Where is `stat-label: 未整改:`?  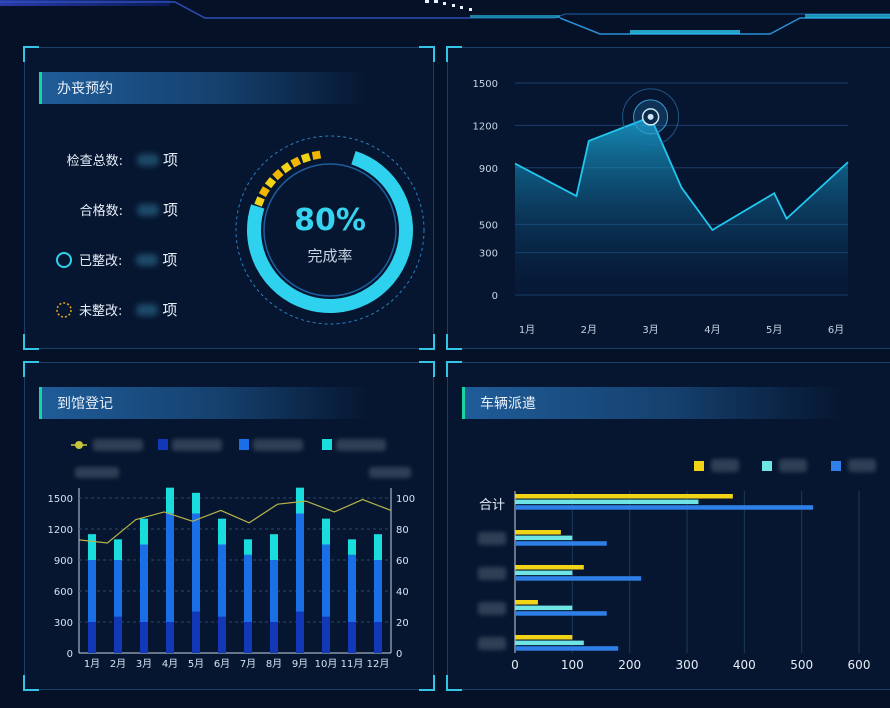 stat-label: 未整改: is located at coordinates (101, 311).